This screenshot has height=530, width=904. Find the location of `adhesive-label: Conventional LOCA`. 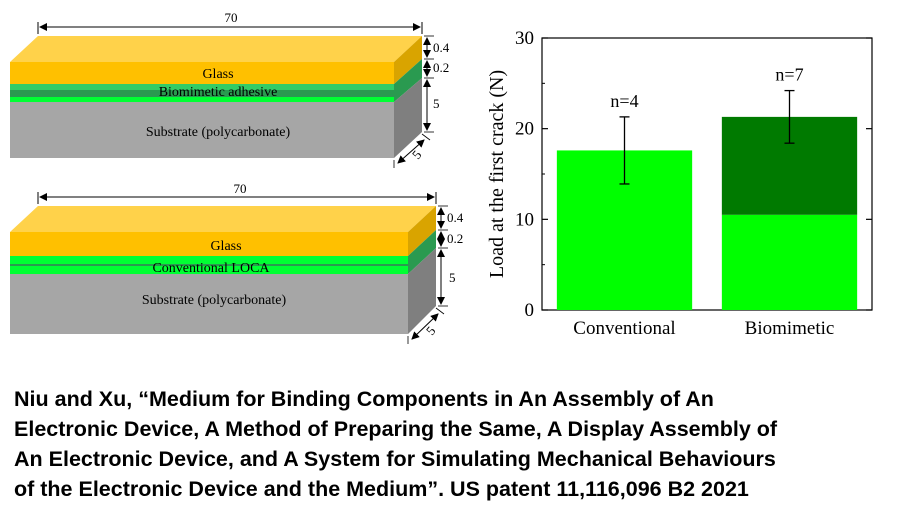

adhesive-label: Conventional LOCA is located at coordinates (211, 268).